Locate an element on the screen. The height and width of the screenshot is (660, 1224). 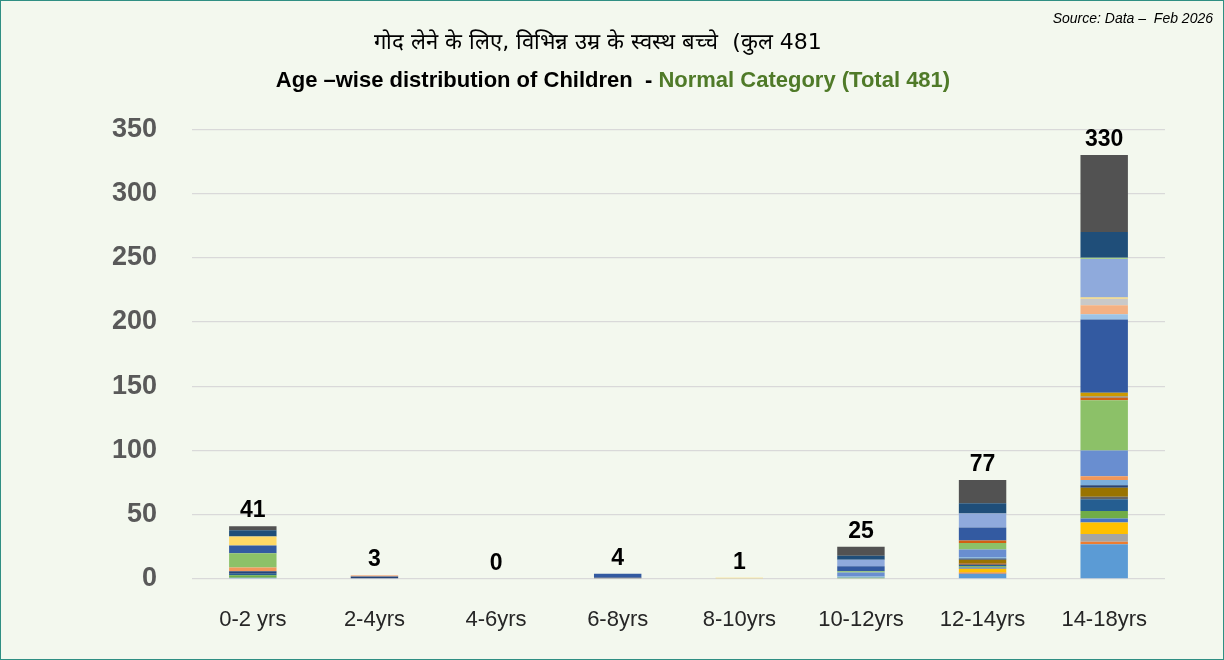
y-tick-label: 50 is located at coordinates (141, 513).